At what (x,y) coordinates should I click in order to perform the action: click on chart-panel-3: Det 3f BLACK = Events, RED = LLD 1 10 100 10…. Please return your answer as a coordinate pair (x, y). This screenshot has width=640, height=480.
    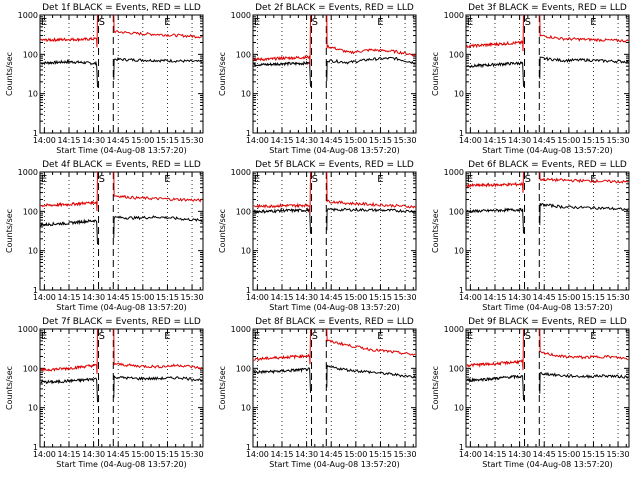
    Looking at the image, I should click on (530, 79).